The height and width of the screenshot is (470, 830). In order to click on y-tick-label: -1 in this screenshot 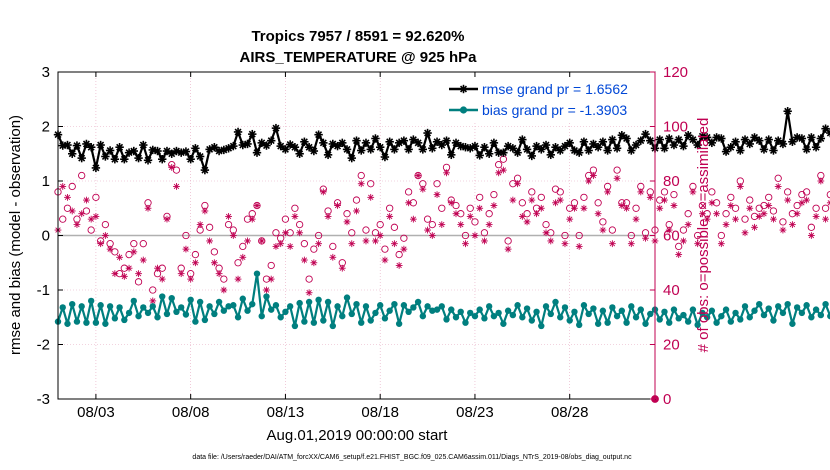, I will do `click(43, 290)`.